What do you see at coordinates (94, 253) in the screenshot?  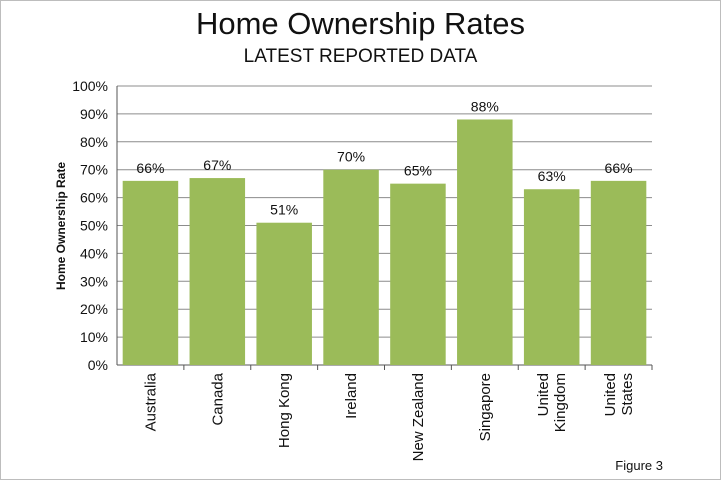 I see `y-tick-label: 40%` at bounding box center [94, 253].